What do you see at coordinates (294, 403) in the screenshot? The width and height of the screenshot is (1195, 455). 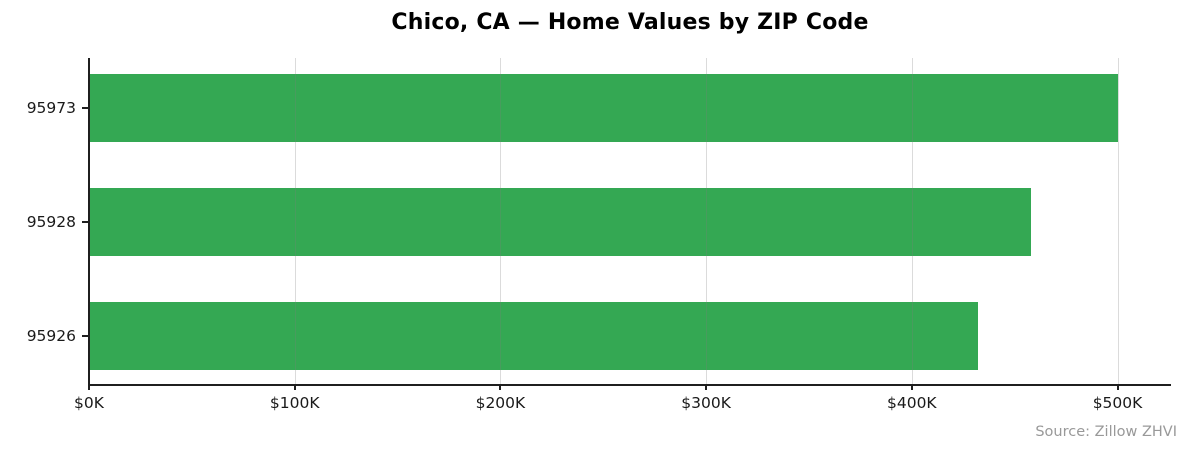 I see `x-tick-label: $100K` at bounding box center [294, 403].